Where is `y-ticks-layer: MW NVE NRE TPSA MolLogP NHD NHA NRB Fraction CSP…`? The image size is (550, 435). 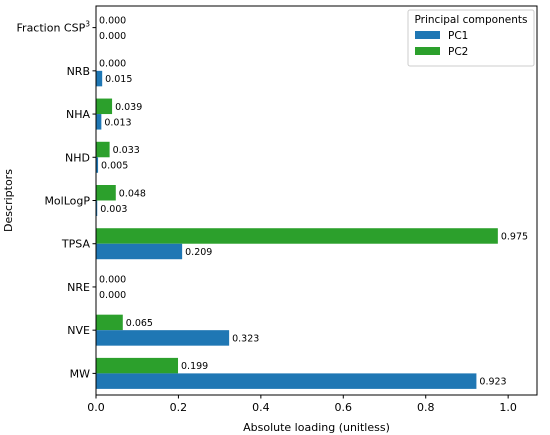
y-ticks-layer: MW NVE NRE TPSA MolLogP NHD NHA NRB Fraction CSP… is located at coordinates (56, 200).